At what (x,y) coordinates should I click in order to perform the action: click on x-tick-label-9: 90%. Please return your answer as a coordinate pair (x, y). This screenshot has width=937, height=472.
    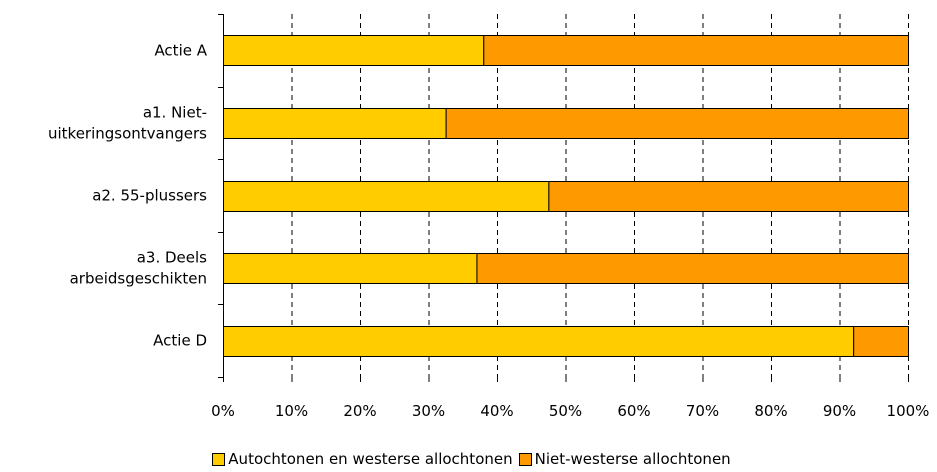
    Looking at the image, I should click on (839, 411).